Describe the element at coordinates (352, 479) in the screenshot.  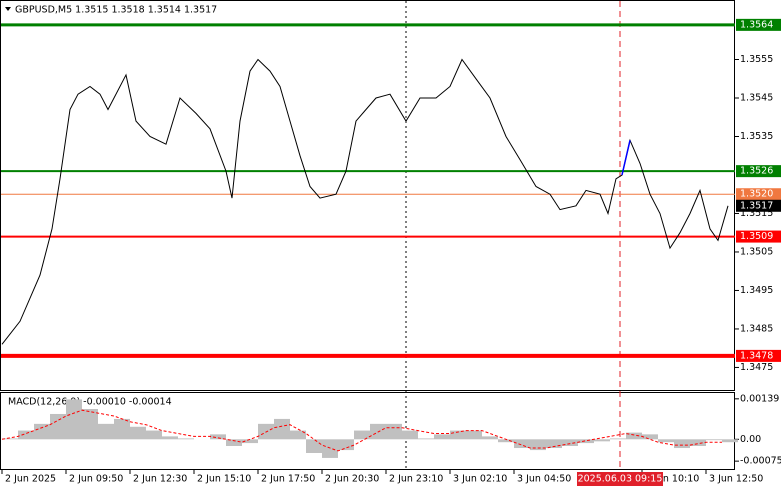
I see `x-tick-label: 2 Jun 20:30` at that location.